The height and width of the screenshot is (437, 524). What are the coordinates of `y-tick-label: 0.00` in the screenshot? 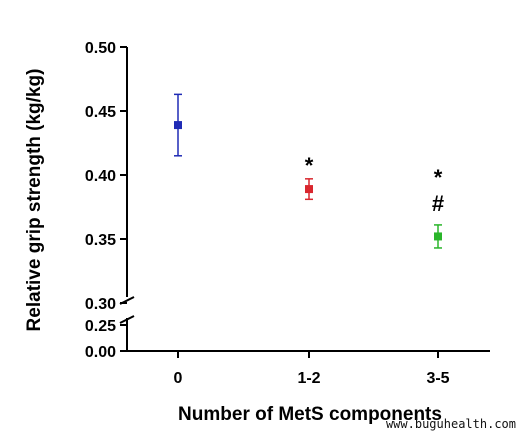 It's located at (100, 352).